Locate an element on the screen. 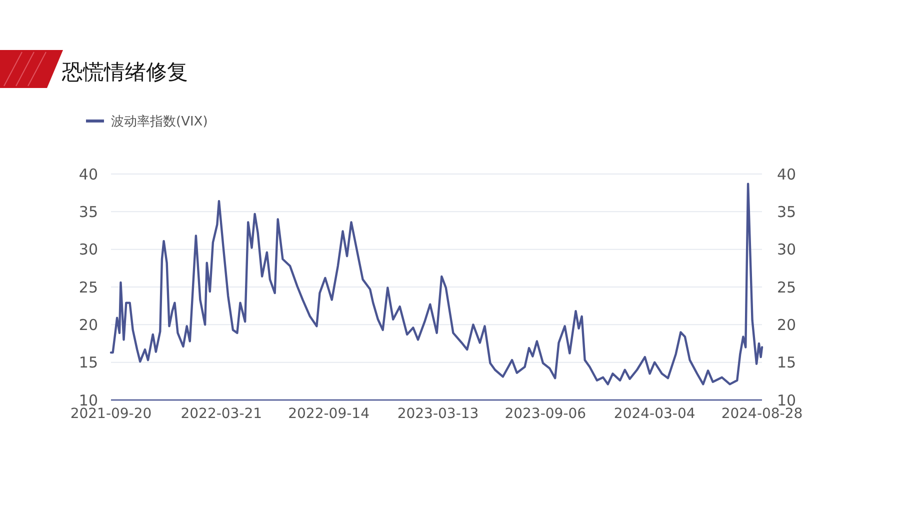 The image size is (900, 507). y2-tick-label: 15 is located at coordinates (786, 363).